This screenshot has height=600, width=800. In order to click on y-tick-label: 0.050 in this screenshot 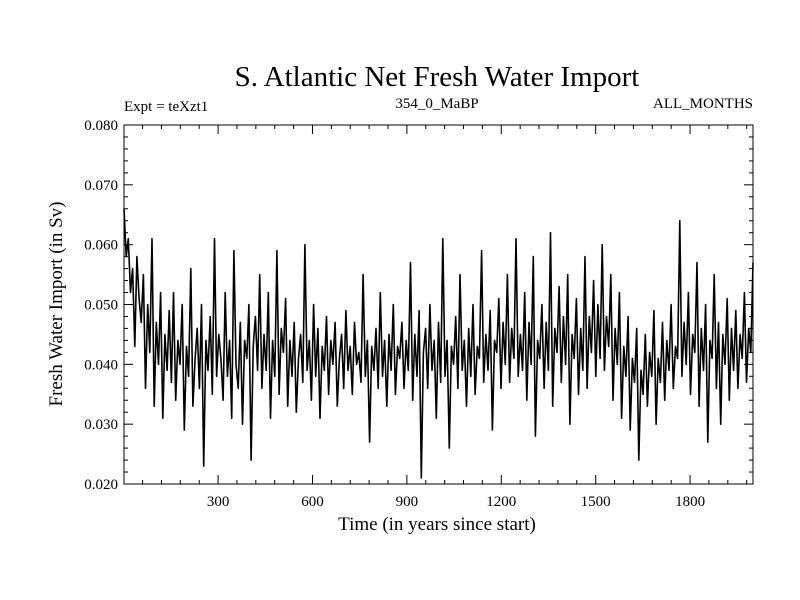, I will do `click(101, 306)`.